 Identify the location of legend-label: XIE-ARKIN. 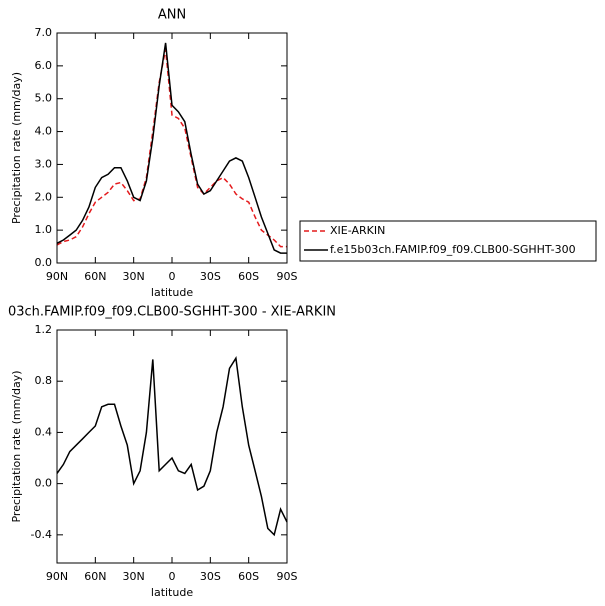
(357, 230).